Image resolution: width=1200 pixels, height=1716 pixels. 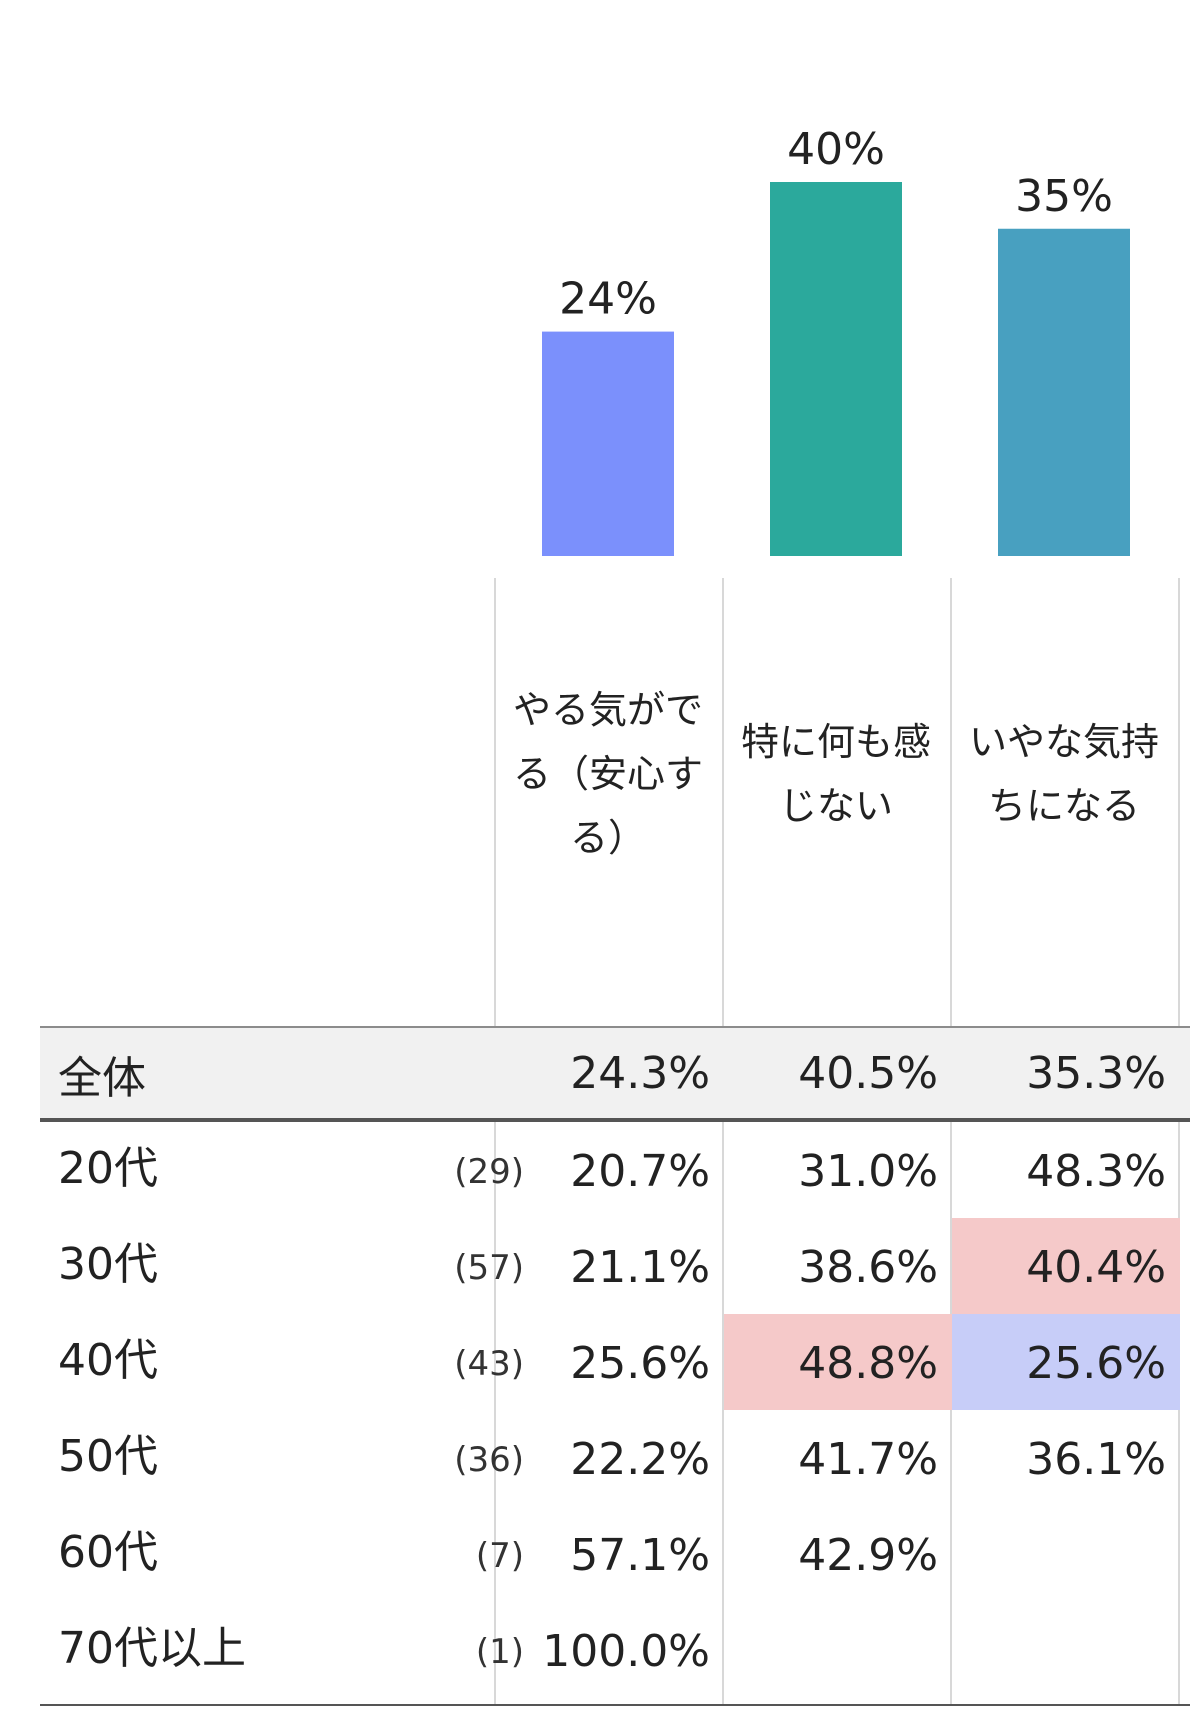 What do you see at coordinates (615, 1705) in the screenshot?
I see `table-bottom-rule` at bounding box center [615, 1705].